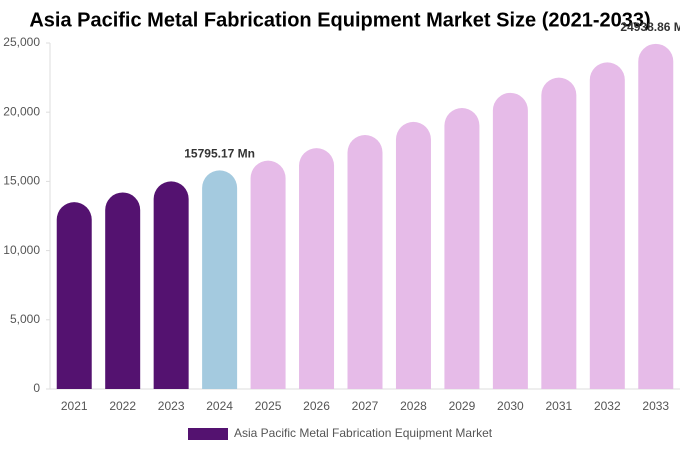  I want to click on x-tick-label: 2021, so click(74, 406).